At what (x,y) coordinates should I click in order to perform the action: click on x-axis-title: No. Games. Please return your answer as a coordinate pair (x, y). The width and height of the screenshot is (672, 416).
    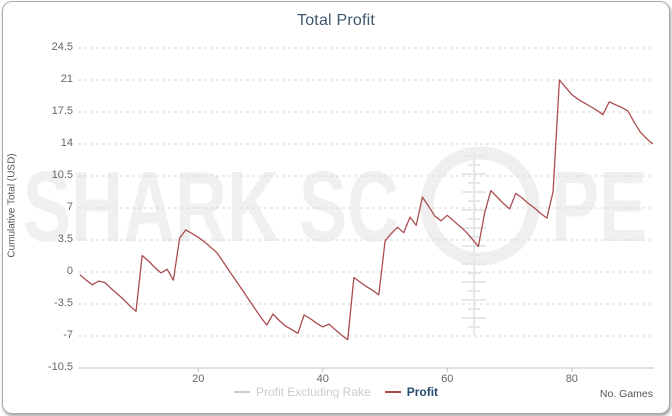
    Looking at the image, I should click on (626, 394).